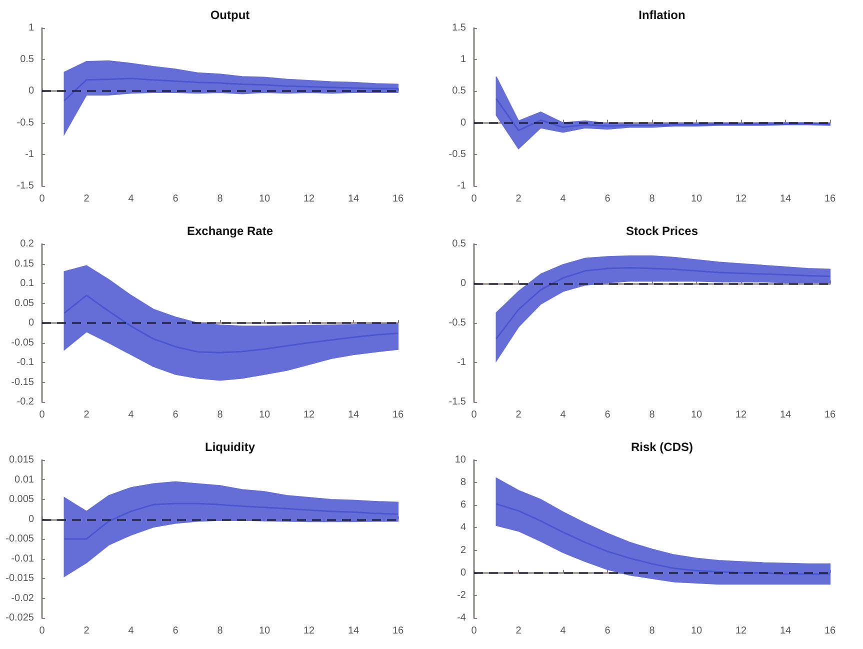 The width and height of the screenshot is (863, 649). What do you see at coordinates (463, 505) in the screenshot?
I see `y-tick-label: 6` at bounding box center [463, 505].